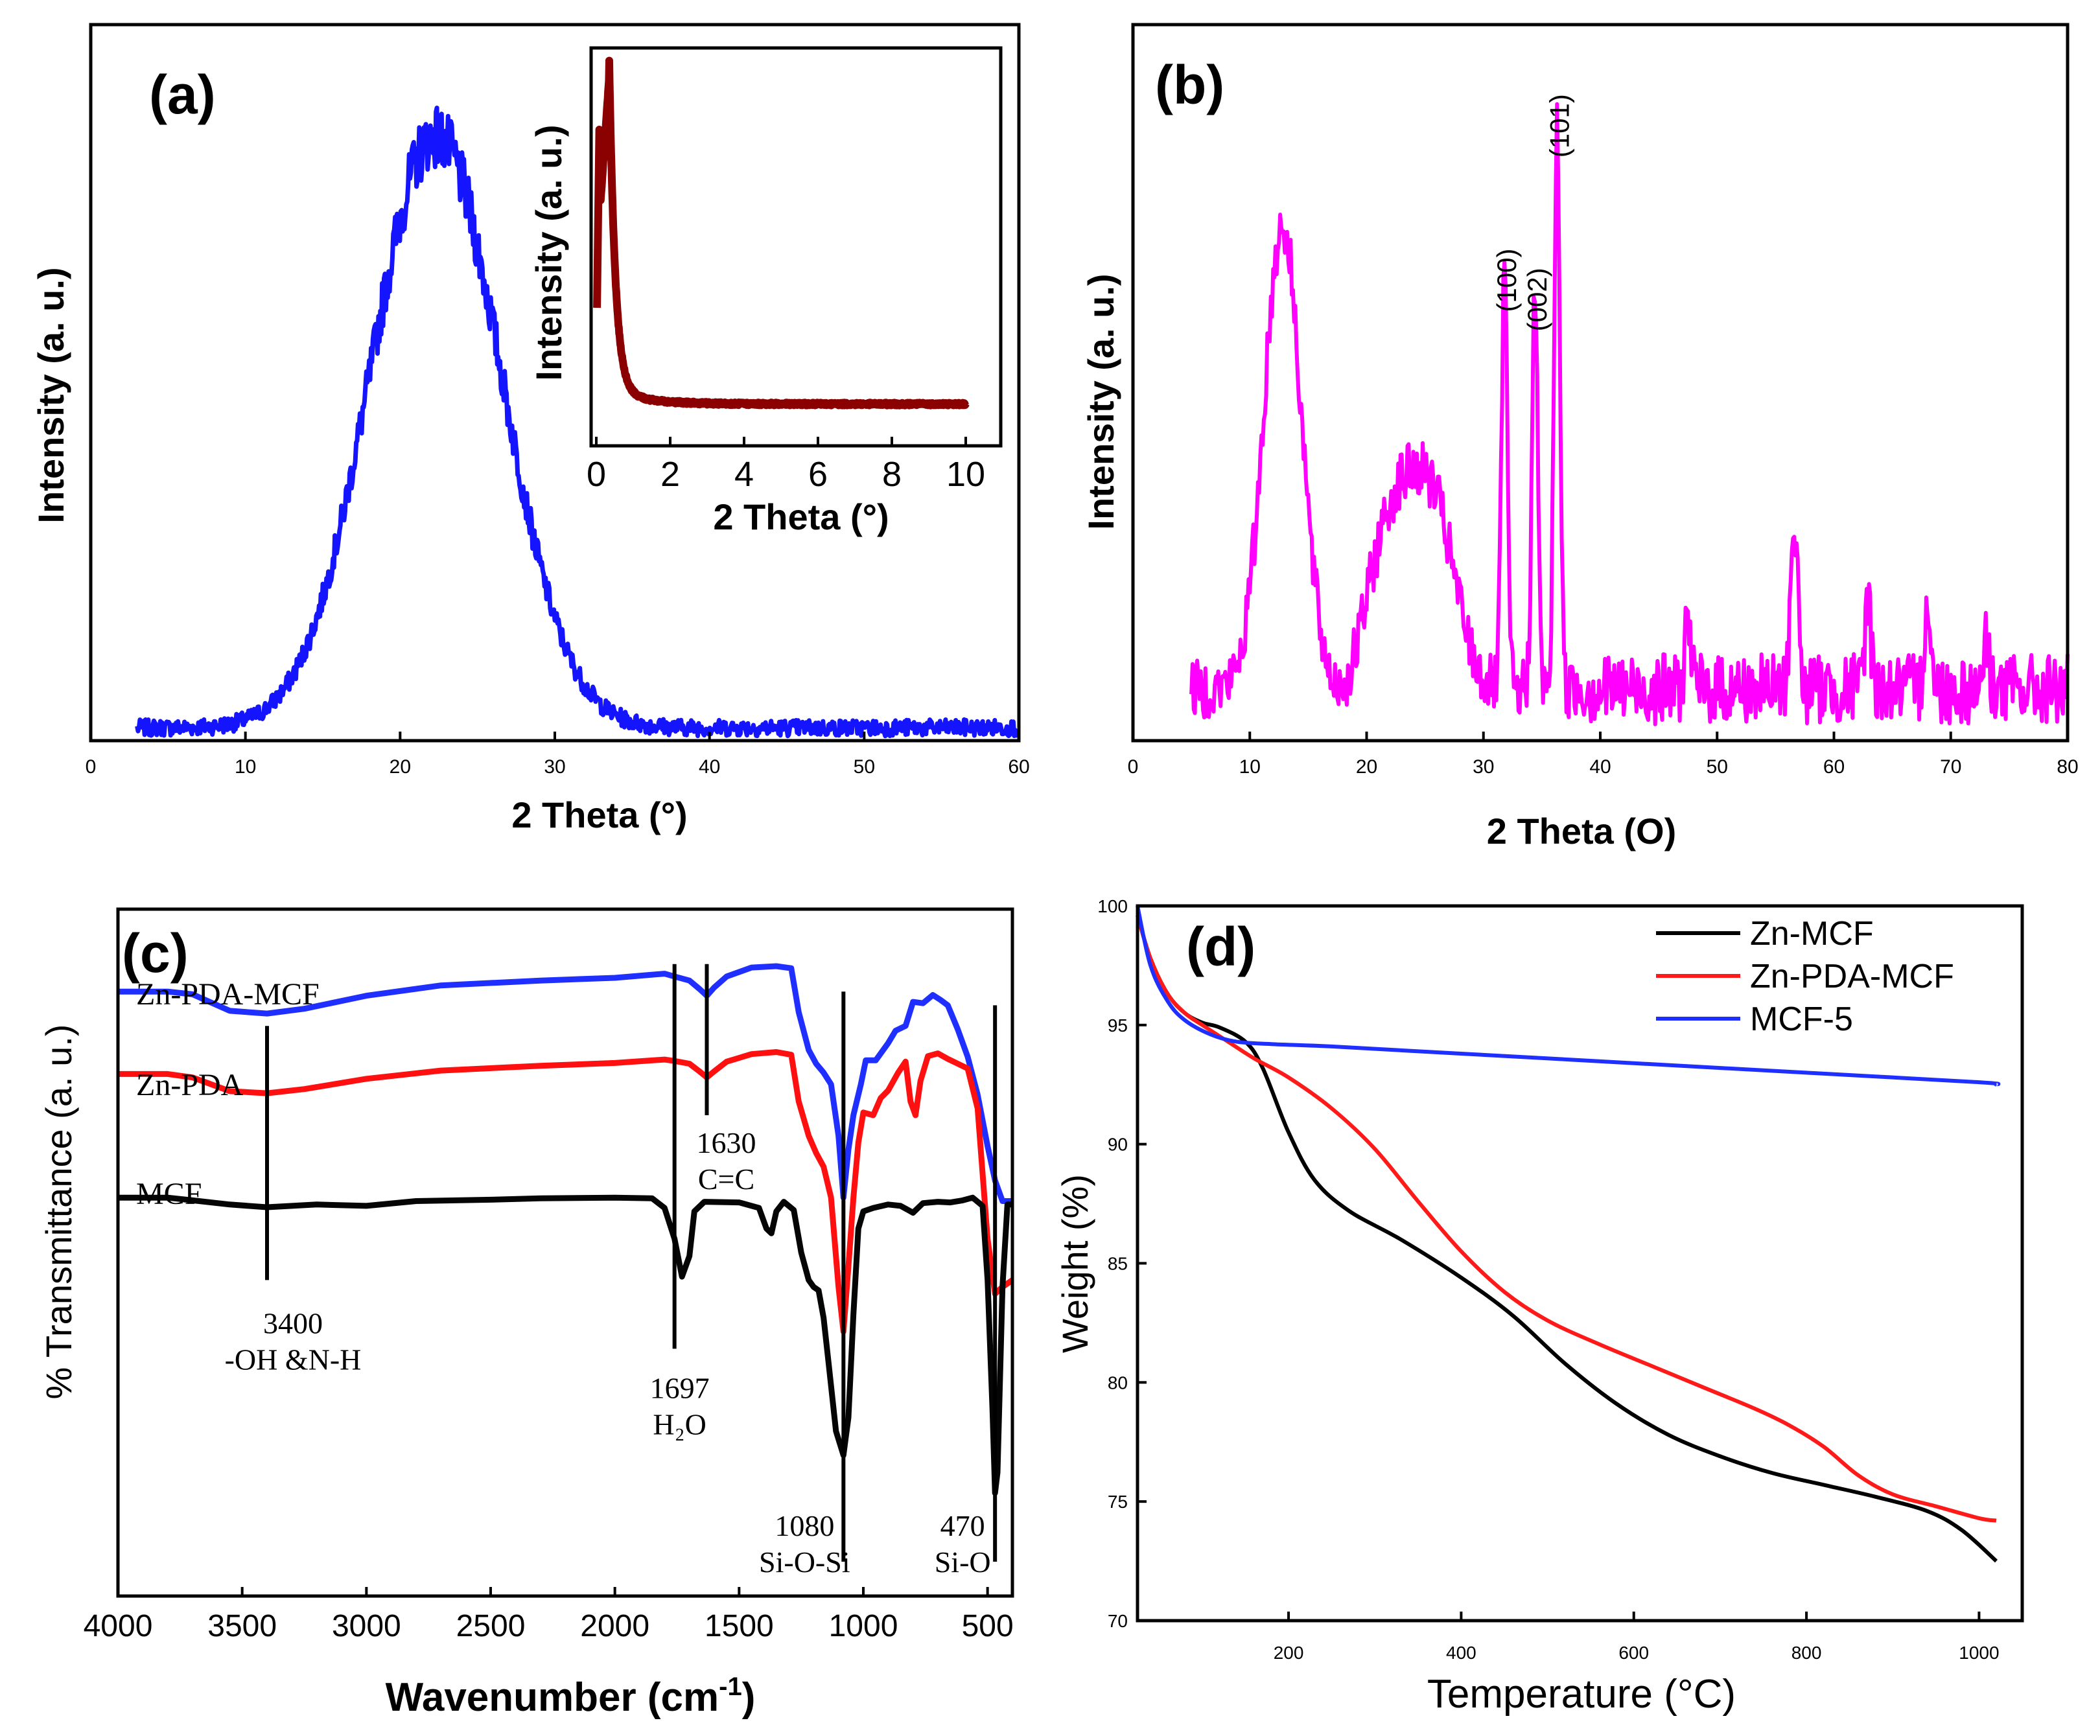  Describe the element at coordinates (1289, 1653) in the screenshot. I see `panel-d-x-tick-label: 200` at that location.